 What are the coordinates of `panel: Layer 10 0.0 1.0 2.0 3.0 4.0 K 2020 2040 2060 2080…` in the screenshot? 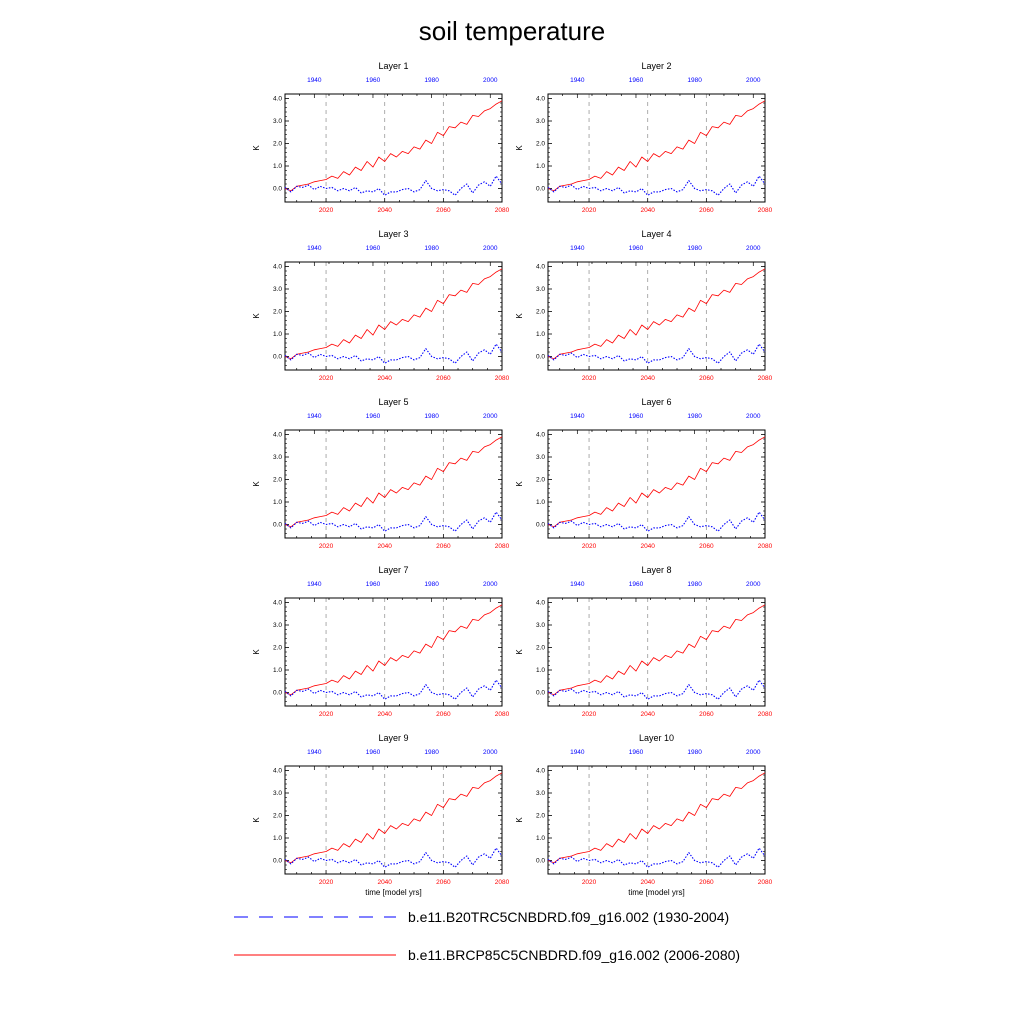 It's located at (644, 815).